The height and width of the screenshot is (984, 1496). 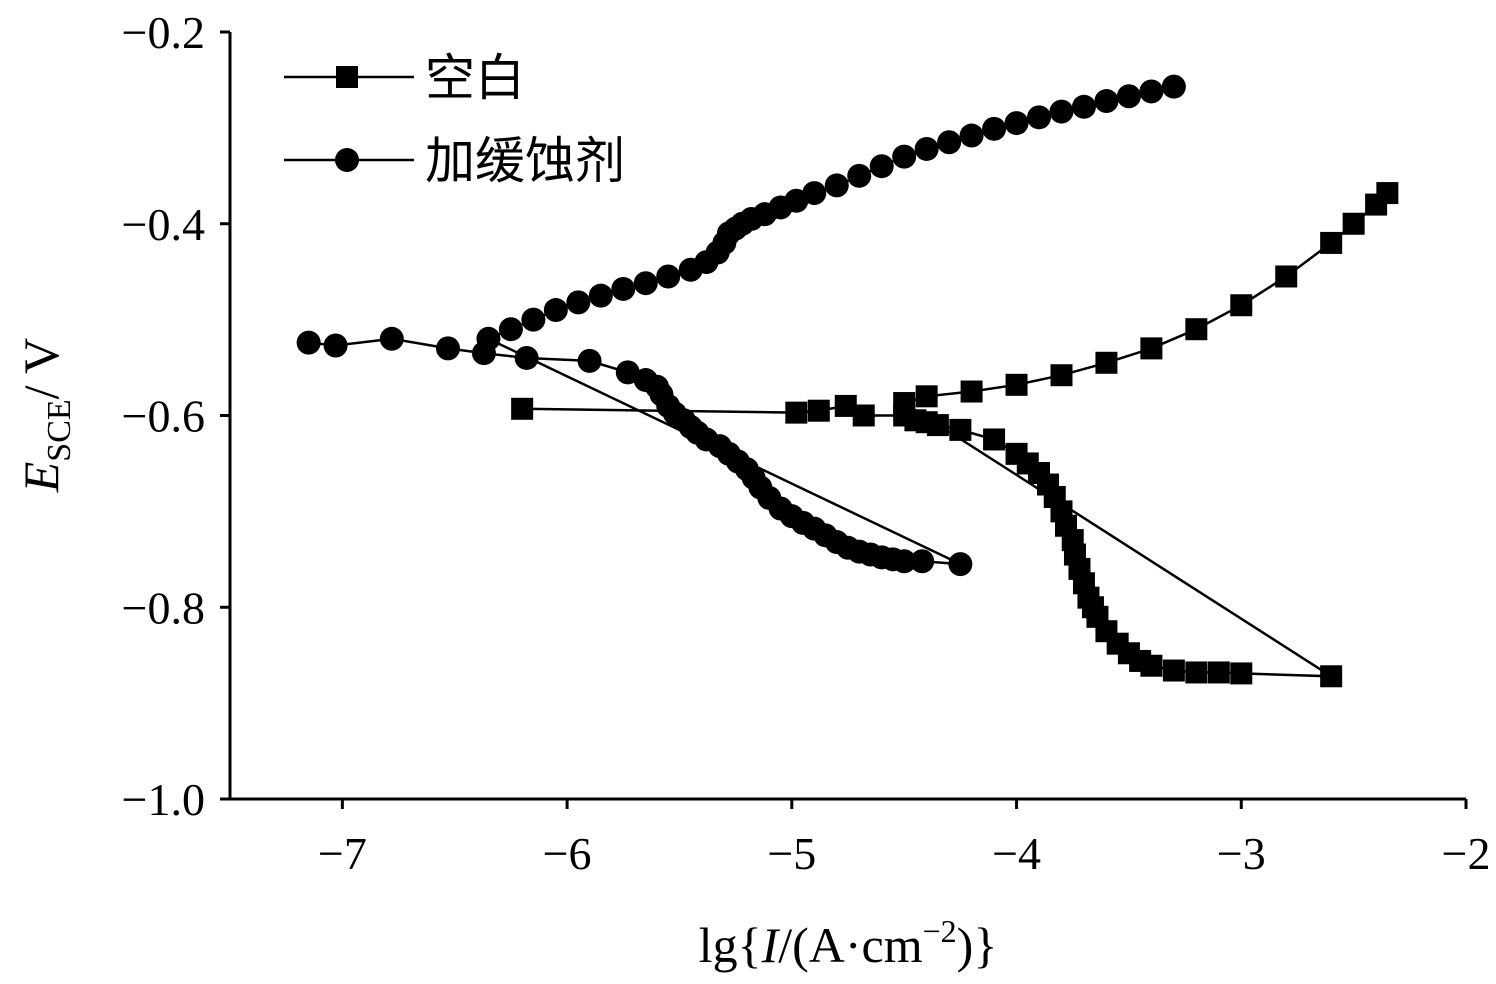 What do you see at coordinates (791, 853) in the screenshot?
I see `x-tick-label: −5` at bounding box center [791, 853].